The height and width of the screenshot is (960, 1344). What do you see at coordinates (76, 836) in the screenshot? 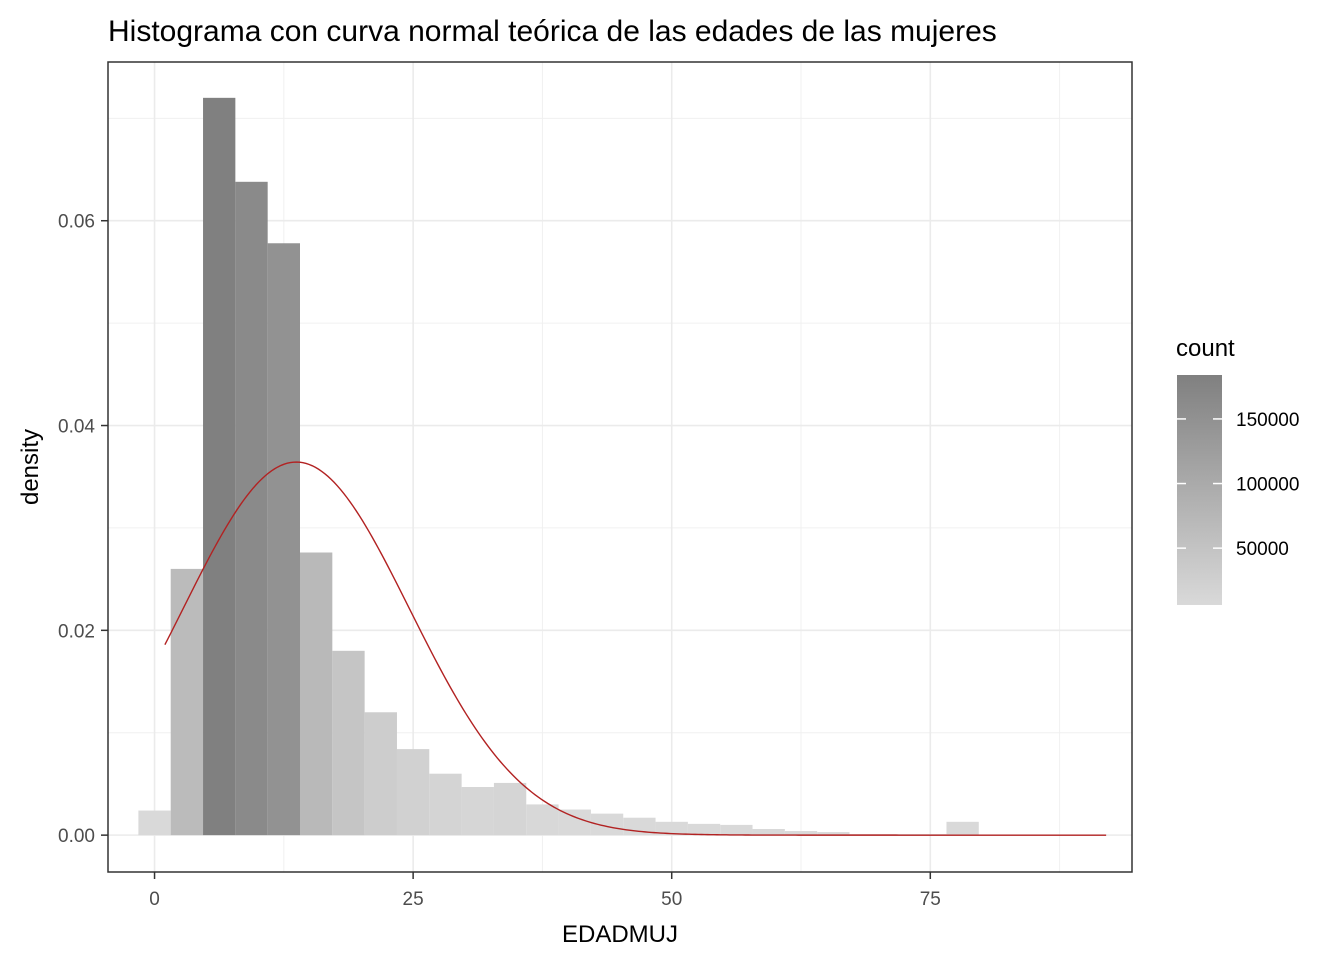
I see `y-tick-label: 0.00` at bounding box center [76, 836].